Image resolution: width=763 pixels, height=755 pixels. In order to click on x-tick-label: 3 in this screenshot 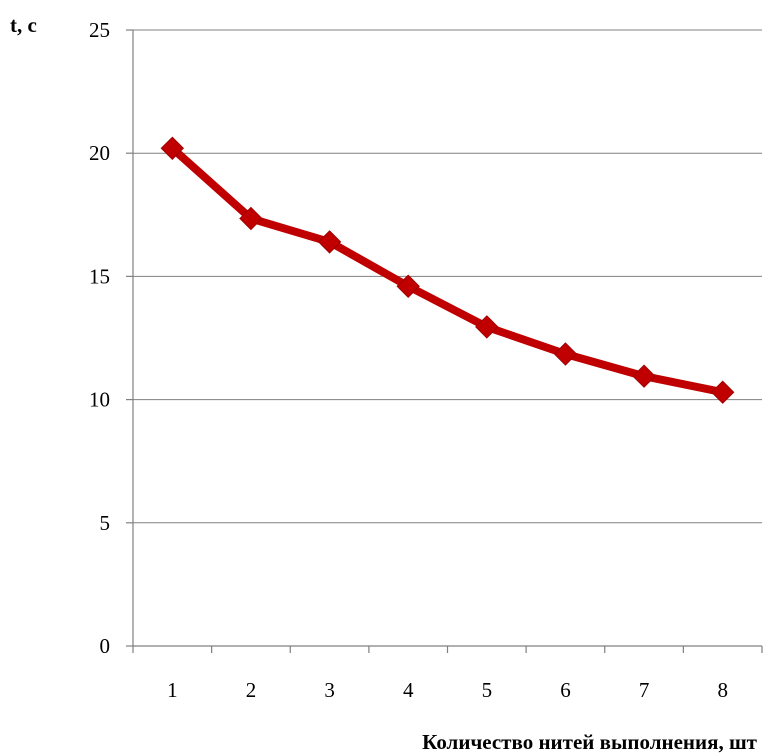, I will do `click(329, 690)`.